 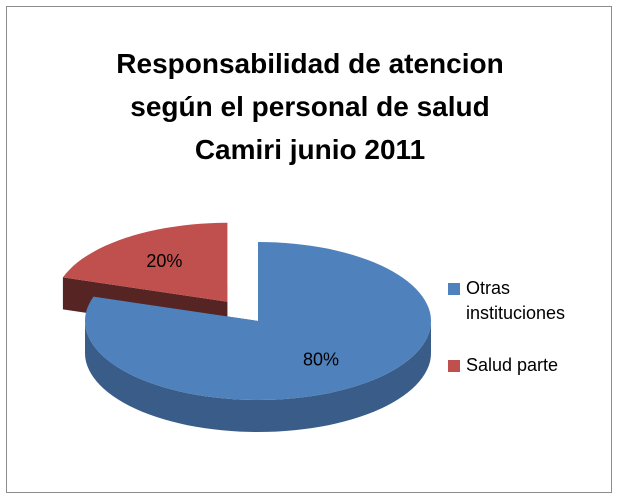 What do you see at coordinates (145, 262) in the screenshot?
I see `slice` at bounding box center [145, 262].